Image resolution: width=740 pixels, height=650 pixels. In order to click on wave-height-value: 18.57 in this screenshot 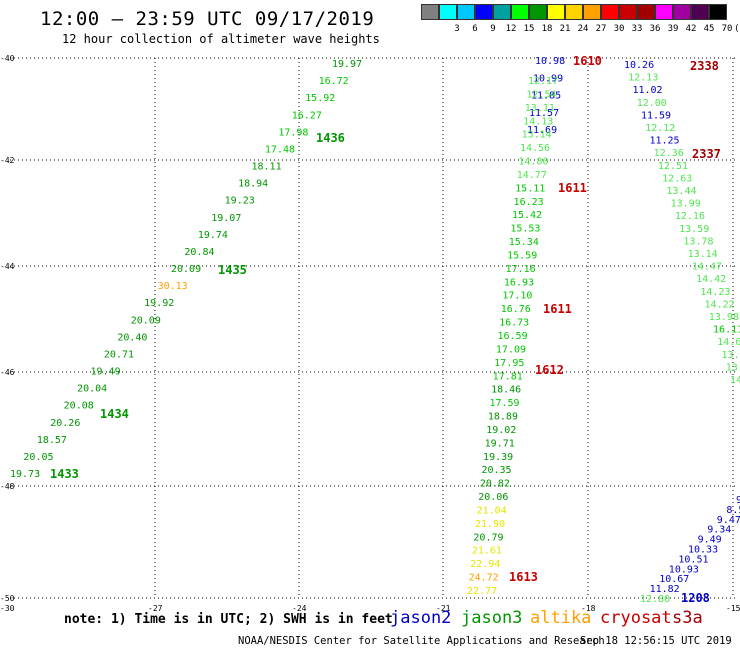, I will do `click(52, 440)`.